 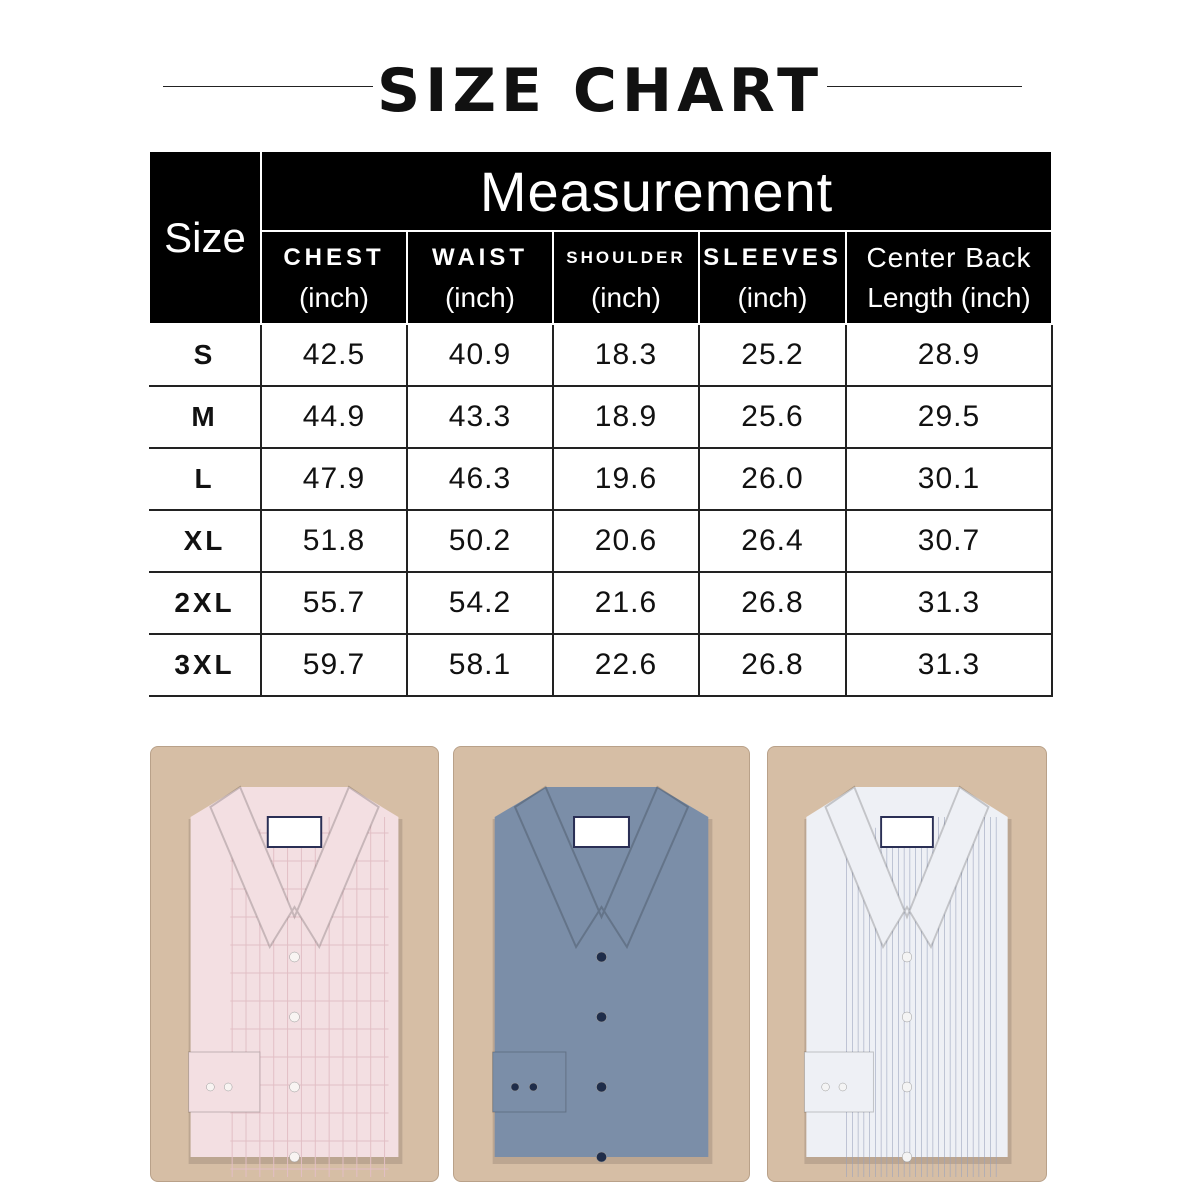 I want to click on size-cell: M, so click(x=205, y=417).